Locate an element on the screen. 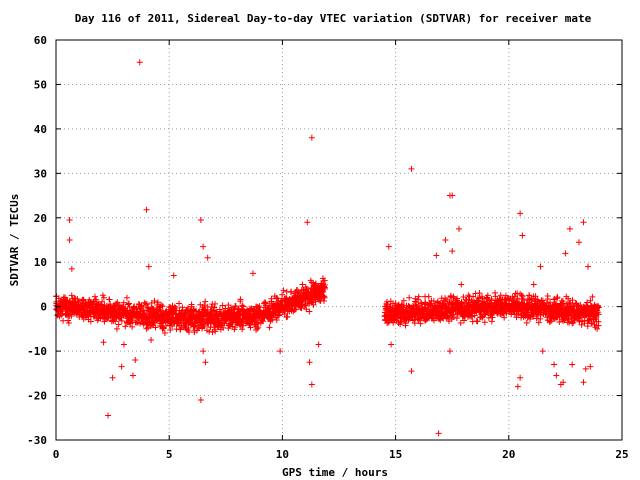  x-tick-label: 5 is located at coordinates (169, 454).